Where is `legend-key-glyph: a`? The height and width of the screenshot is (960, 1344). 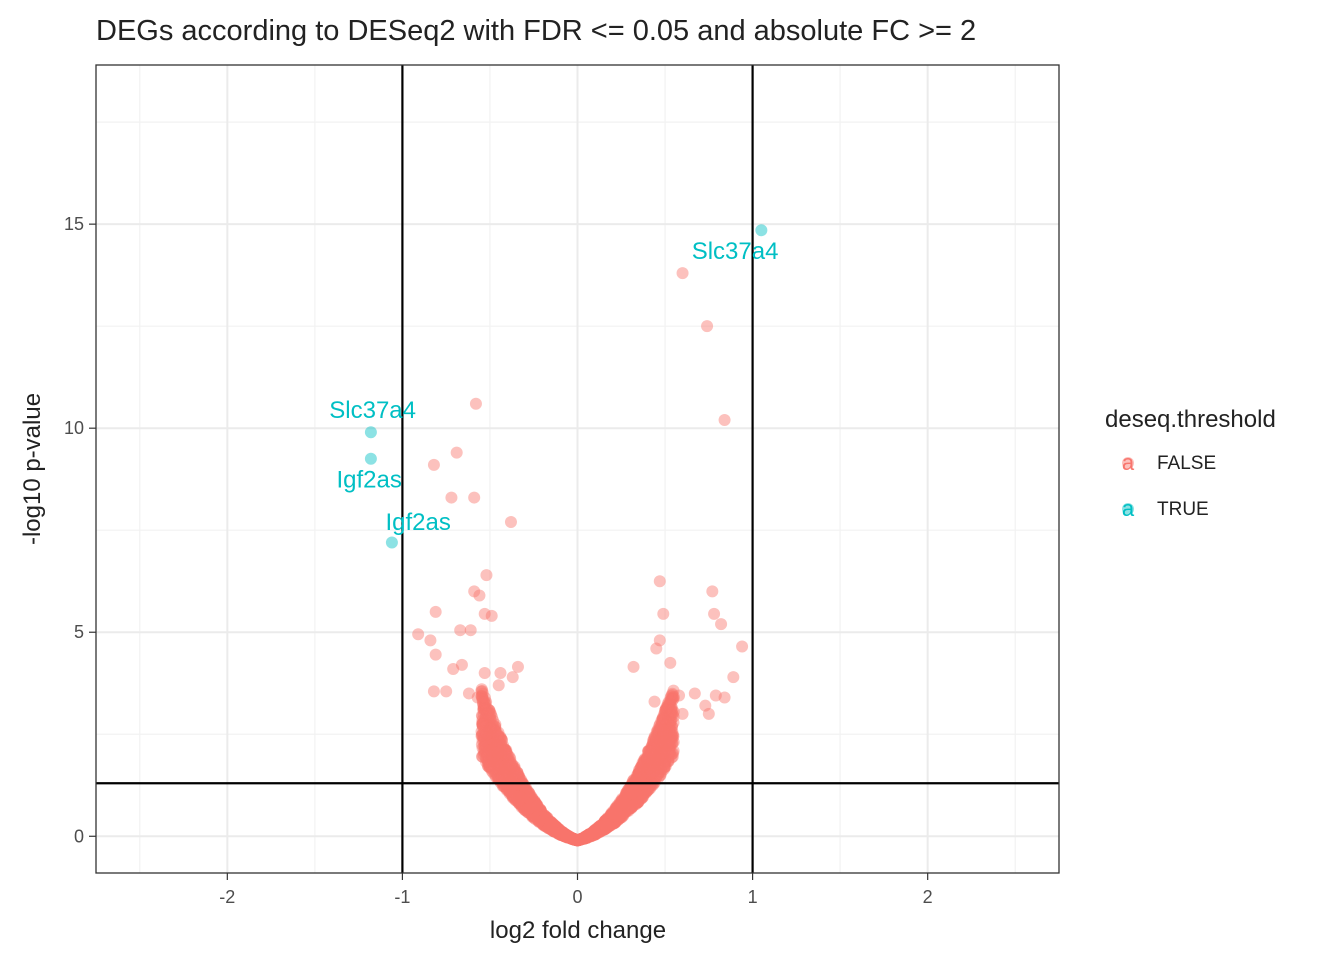
legend-key-glyph: a is located at coordinates (1128, 462).